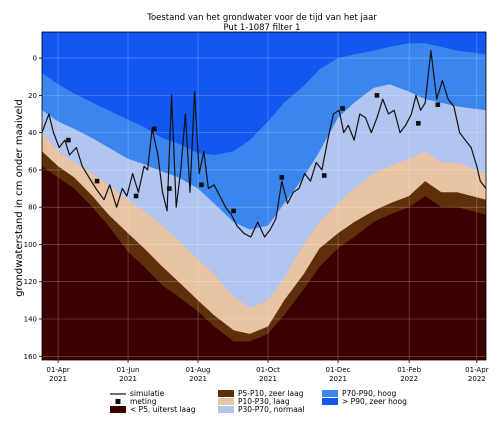 The width and height of the screenshot is (502, 425). Describe the element at coordinates (264, 401) in the screenshot. I see `legend-label: P10-P30, laag` at that location.